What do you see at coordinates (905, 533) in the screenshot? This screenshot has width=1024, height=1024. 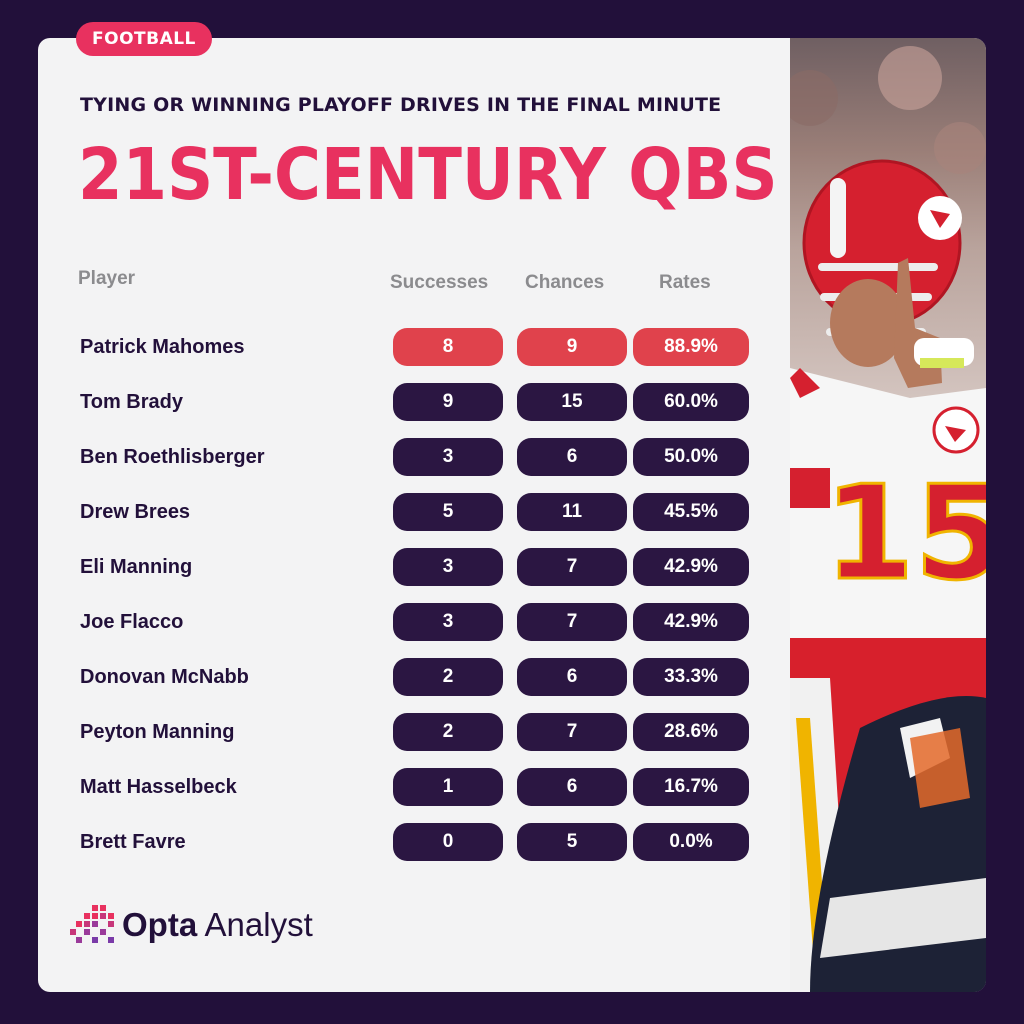 I see `svg-text: 15` at bounding box center [905, 533].